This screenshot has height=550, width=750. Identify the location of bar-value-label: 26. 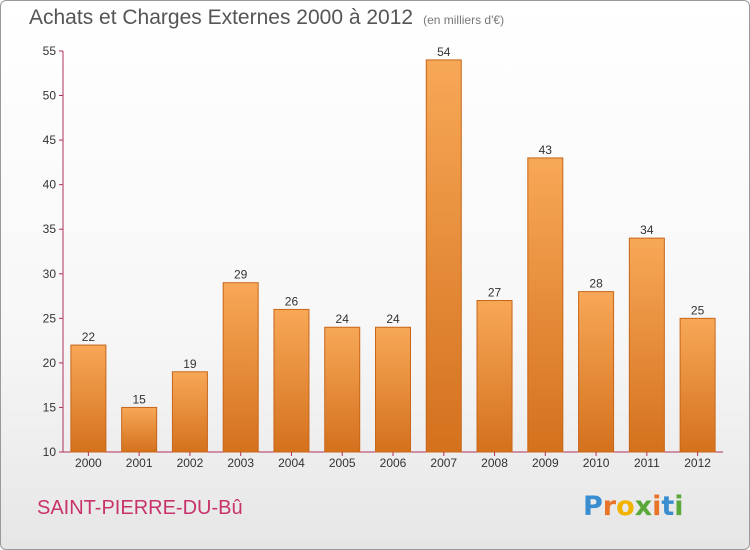
(292, 301).